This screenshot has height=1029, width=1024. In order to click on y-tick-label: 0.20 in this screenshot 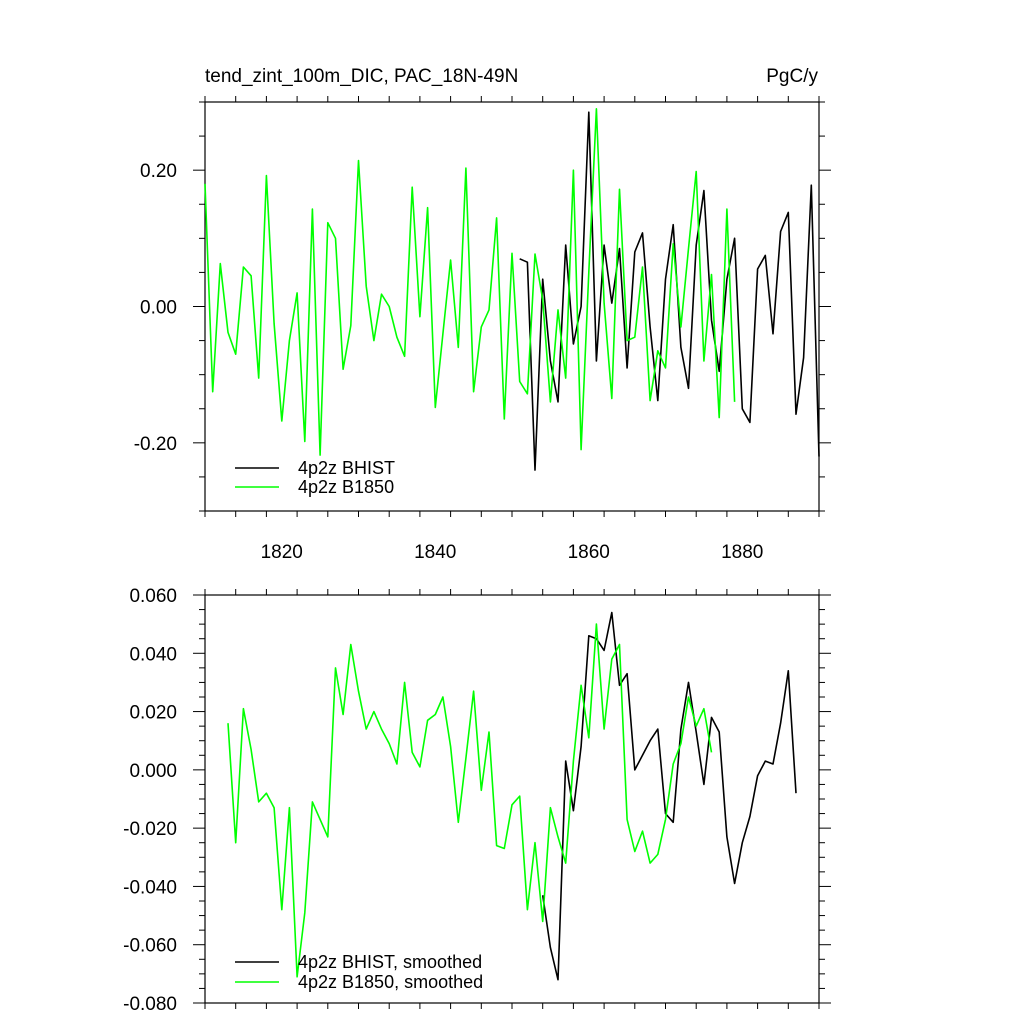, I will do `click(158, 171)`.